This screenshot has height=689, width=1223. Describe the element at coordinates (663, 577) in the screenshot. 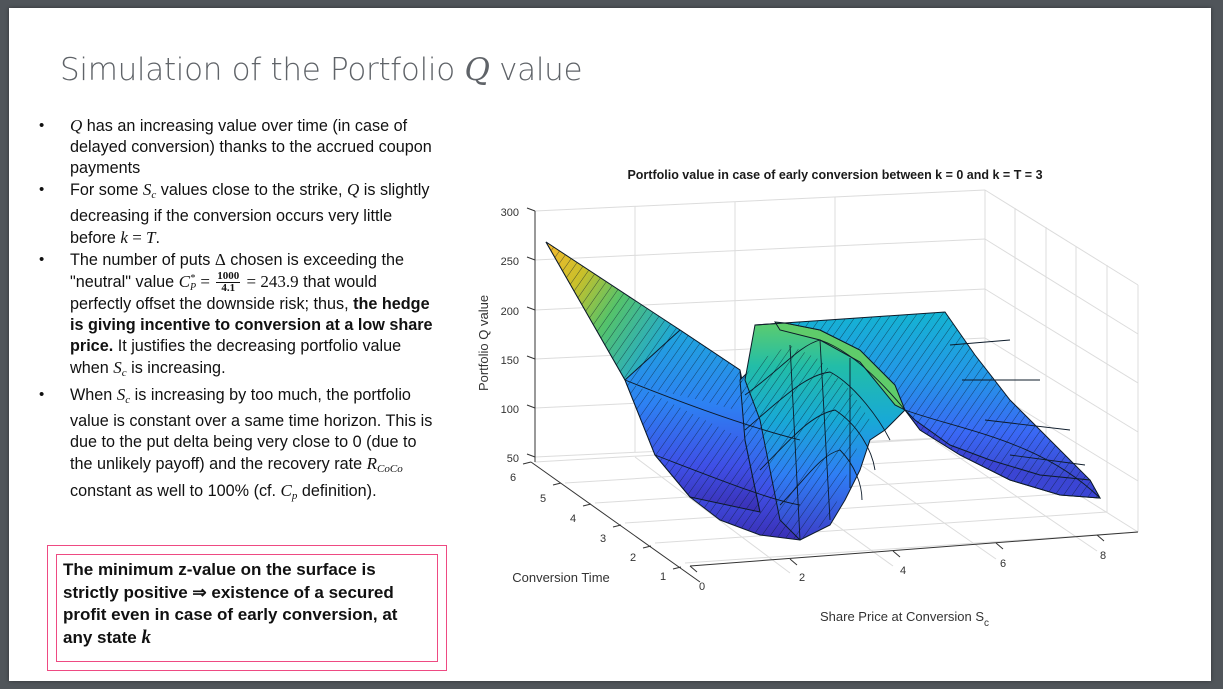

I see `time-tick: 1` at that location.